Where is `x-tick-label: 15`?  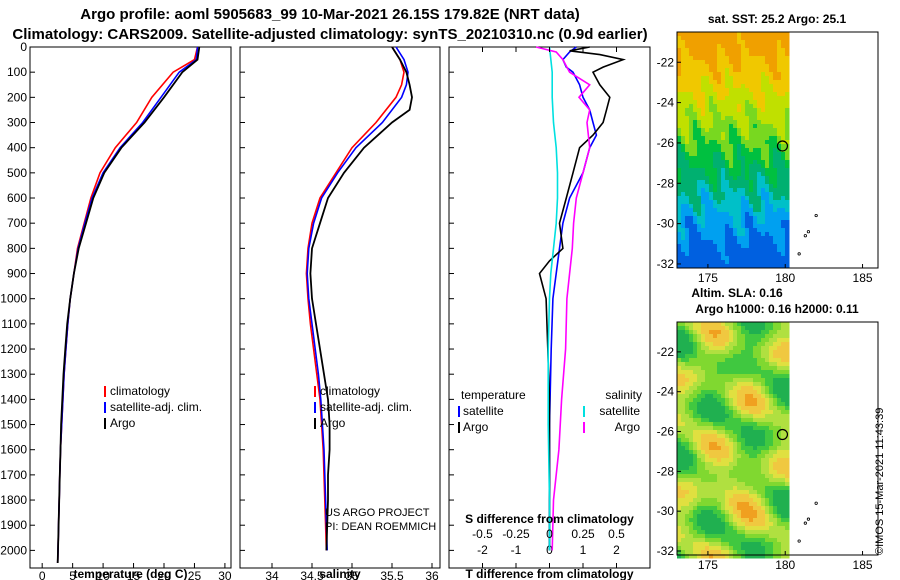
x-tick-label: 15 is located at coordinates (134, 574).